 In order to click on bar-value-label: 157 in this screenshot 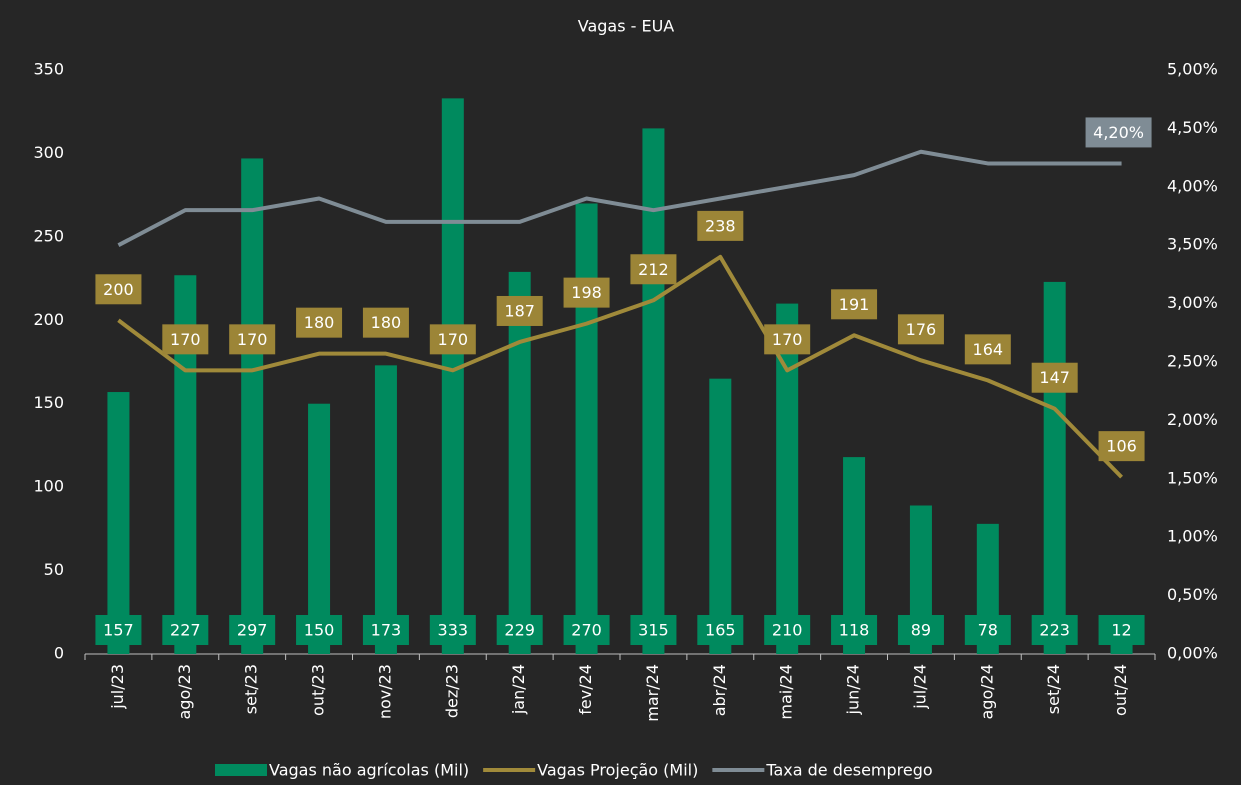, I will do `click(118, 630)`.